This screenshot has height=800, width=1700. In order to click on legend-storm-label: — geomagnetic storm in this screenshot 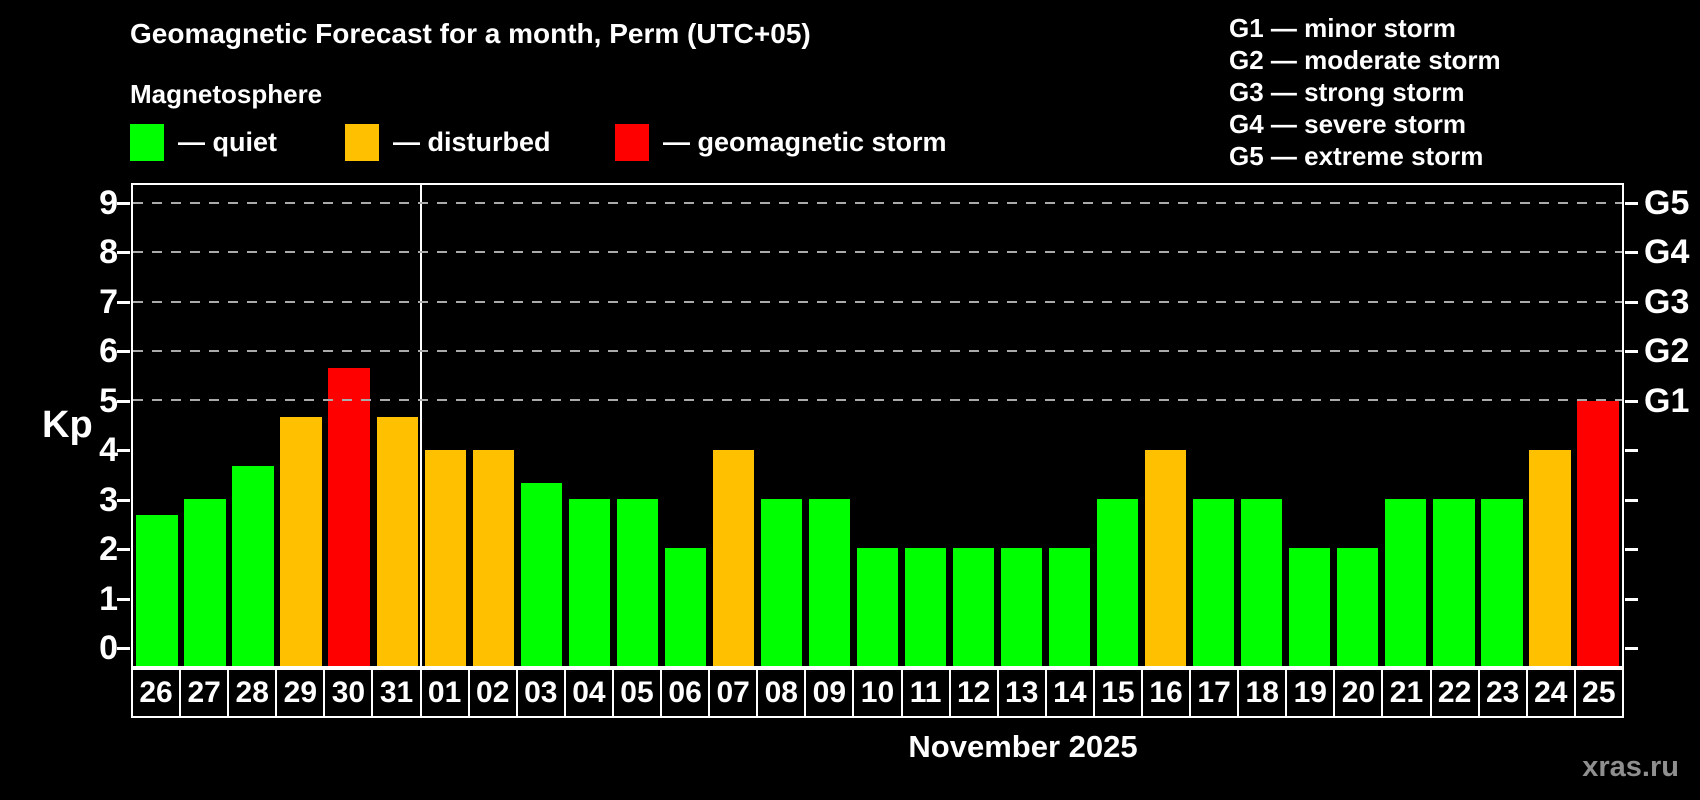, I will do `click(805, 142)`.